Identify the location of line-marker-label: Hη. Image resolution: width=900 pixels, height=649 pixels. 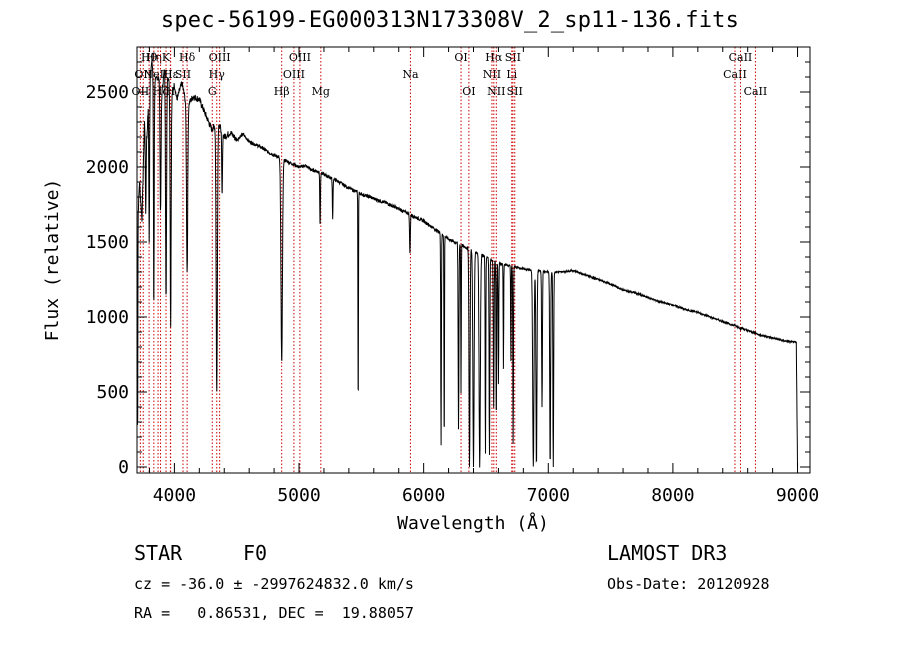
(154, 57).